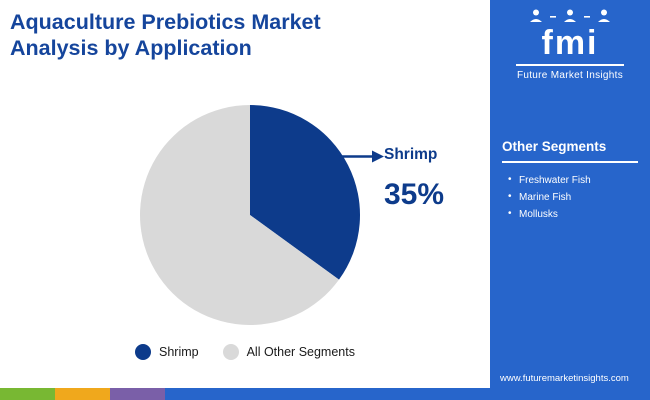 The height and width of the screenshot is (400, 650). What do you see at coordinates (361, 156) in the screenshot?
I see `callout-arrow-icon` at bounding box center [361, 156].